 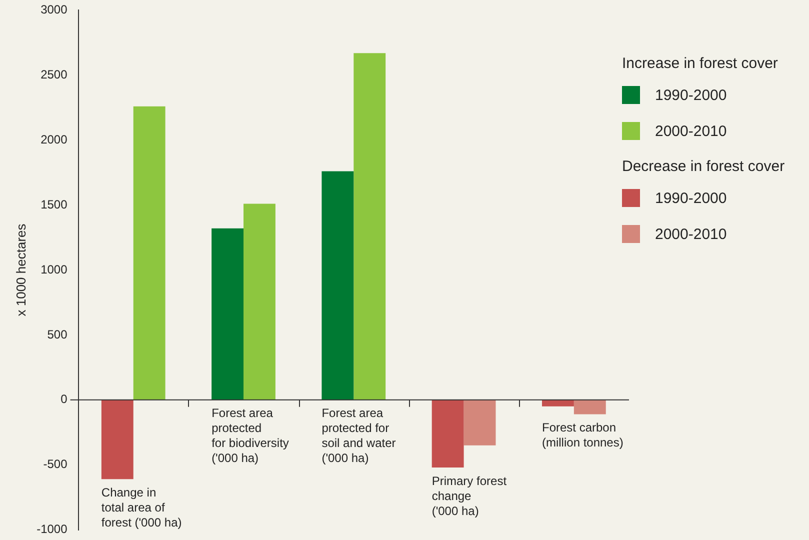 I want to click on x-tick-label: Primary forest change ('000 ha), so click(x=470, y=496).